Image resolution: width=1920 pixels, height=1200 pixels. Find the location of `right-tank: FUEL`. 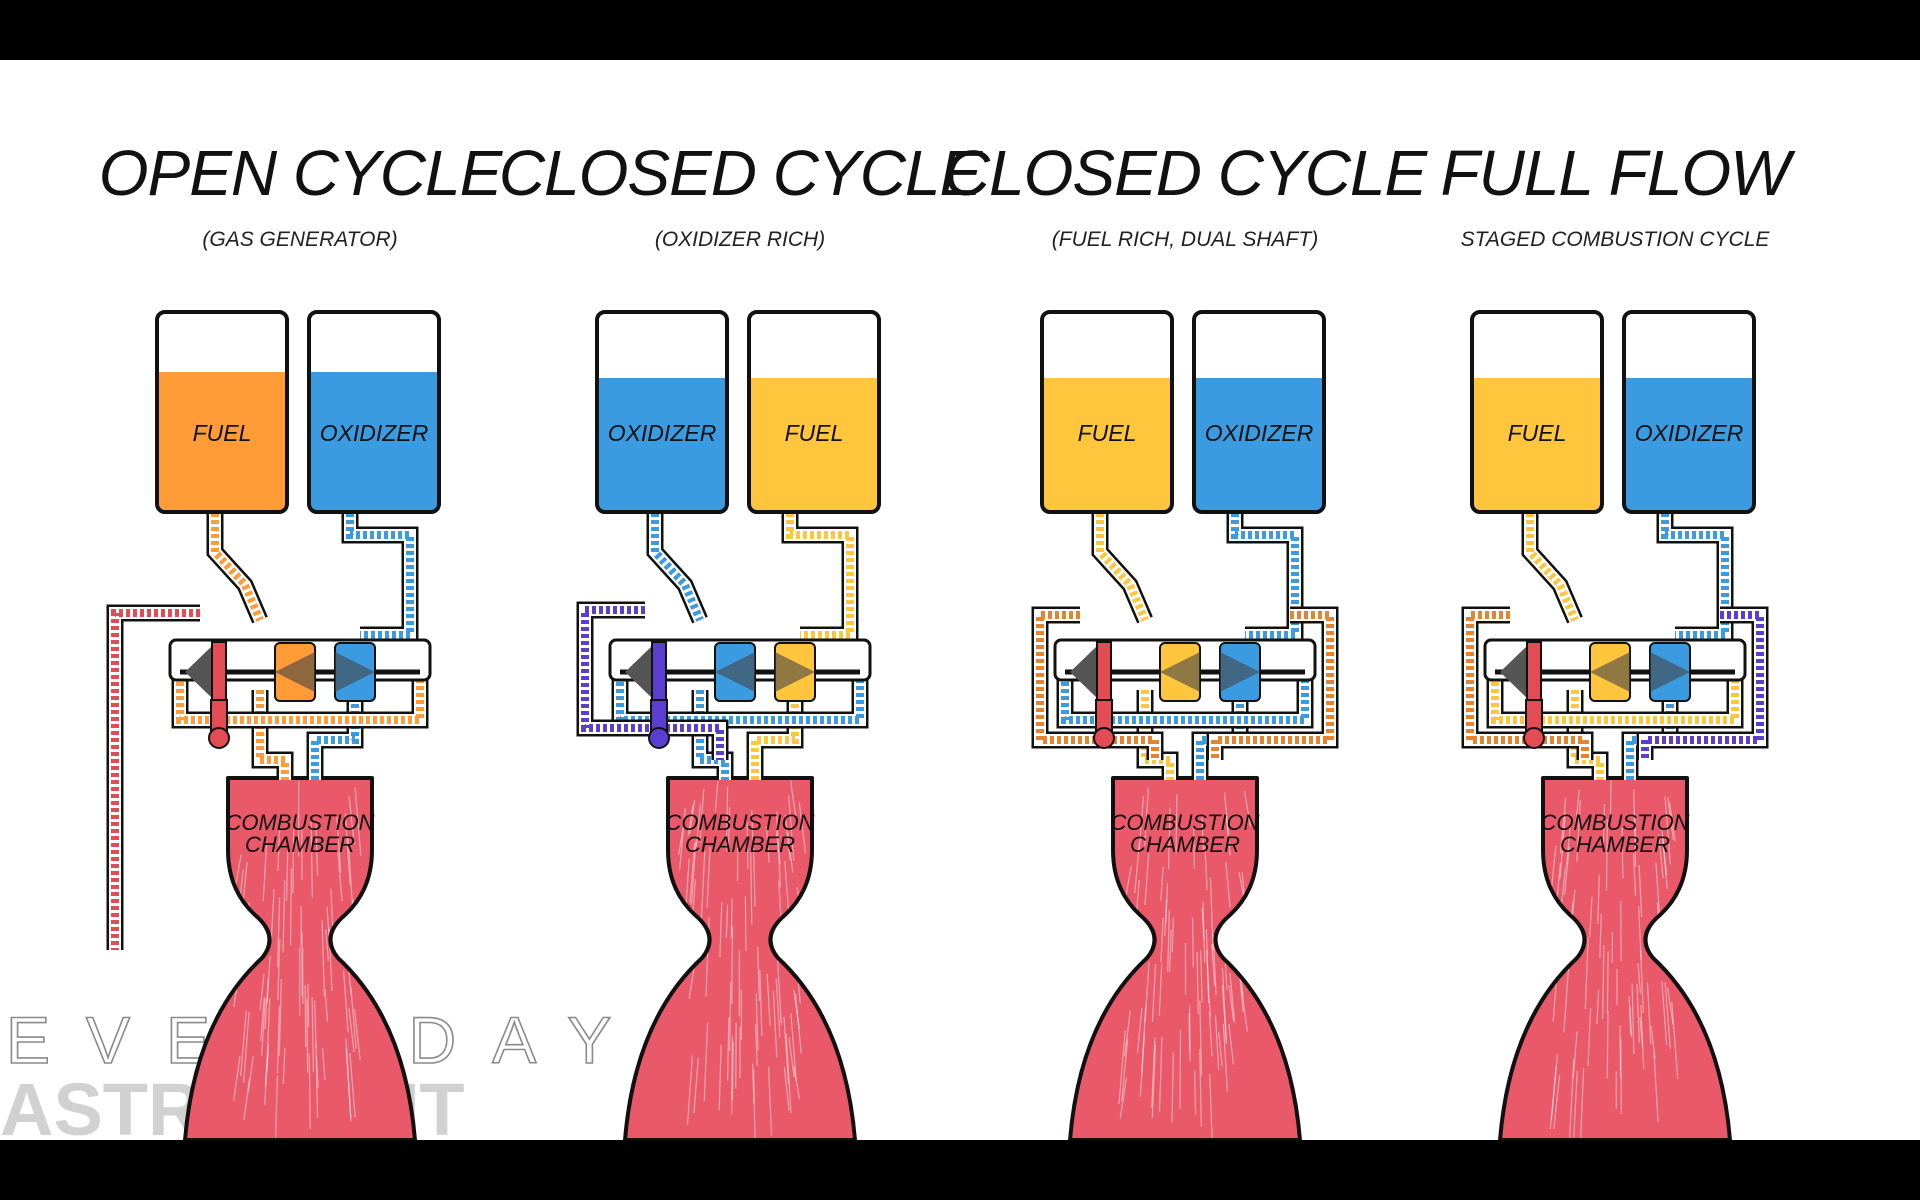

right-tank: FUEL is located at coordinates (814, 412).